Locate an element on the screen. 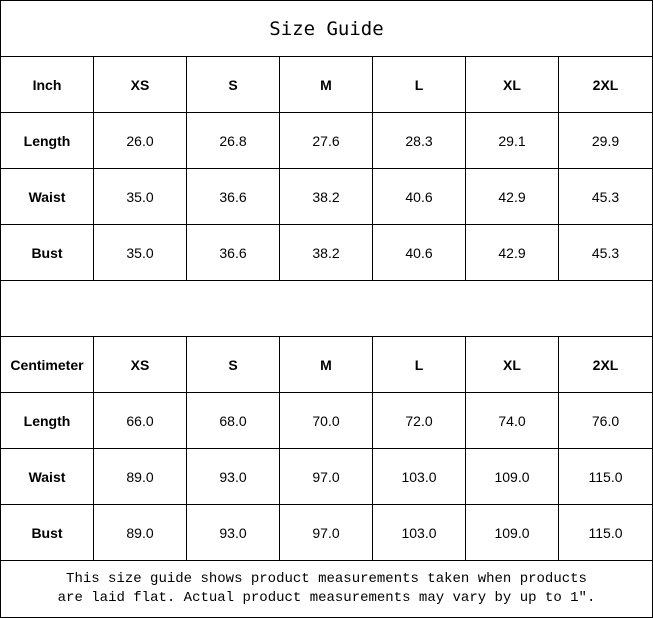 This screenshot has width=653, height=618. table-row: Waist 35.0 36.6 38.2 40.6 42.9 45.3 is located at coordinates (326, 196).